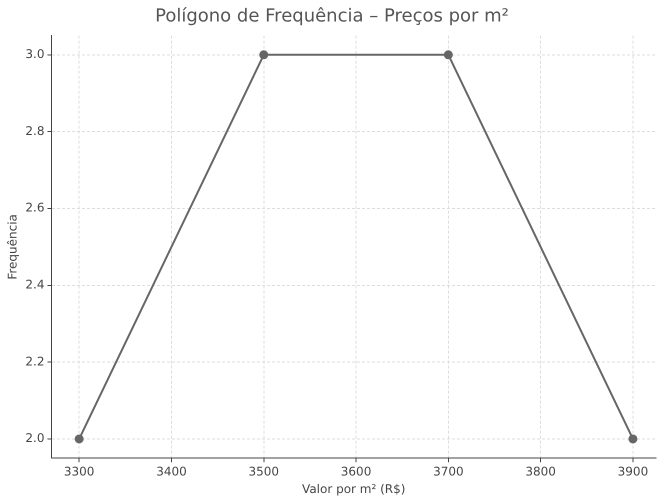 The width and height of the screenshot is (662, 497). Describe the element at coordinates (34, 438) in the screenshot. I see `y-tick-label: 2.0` at that location.